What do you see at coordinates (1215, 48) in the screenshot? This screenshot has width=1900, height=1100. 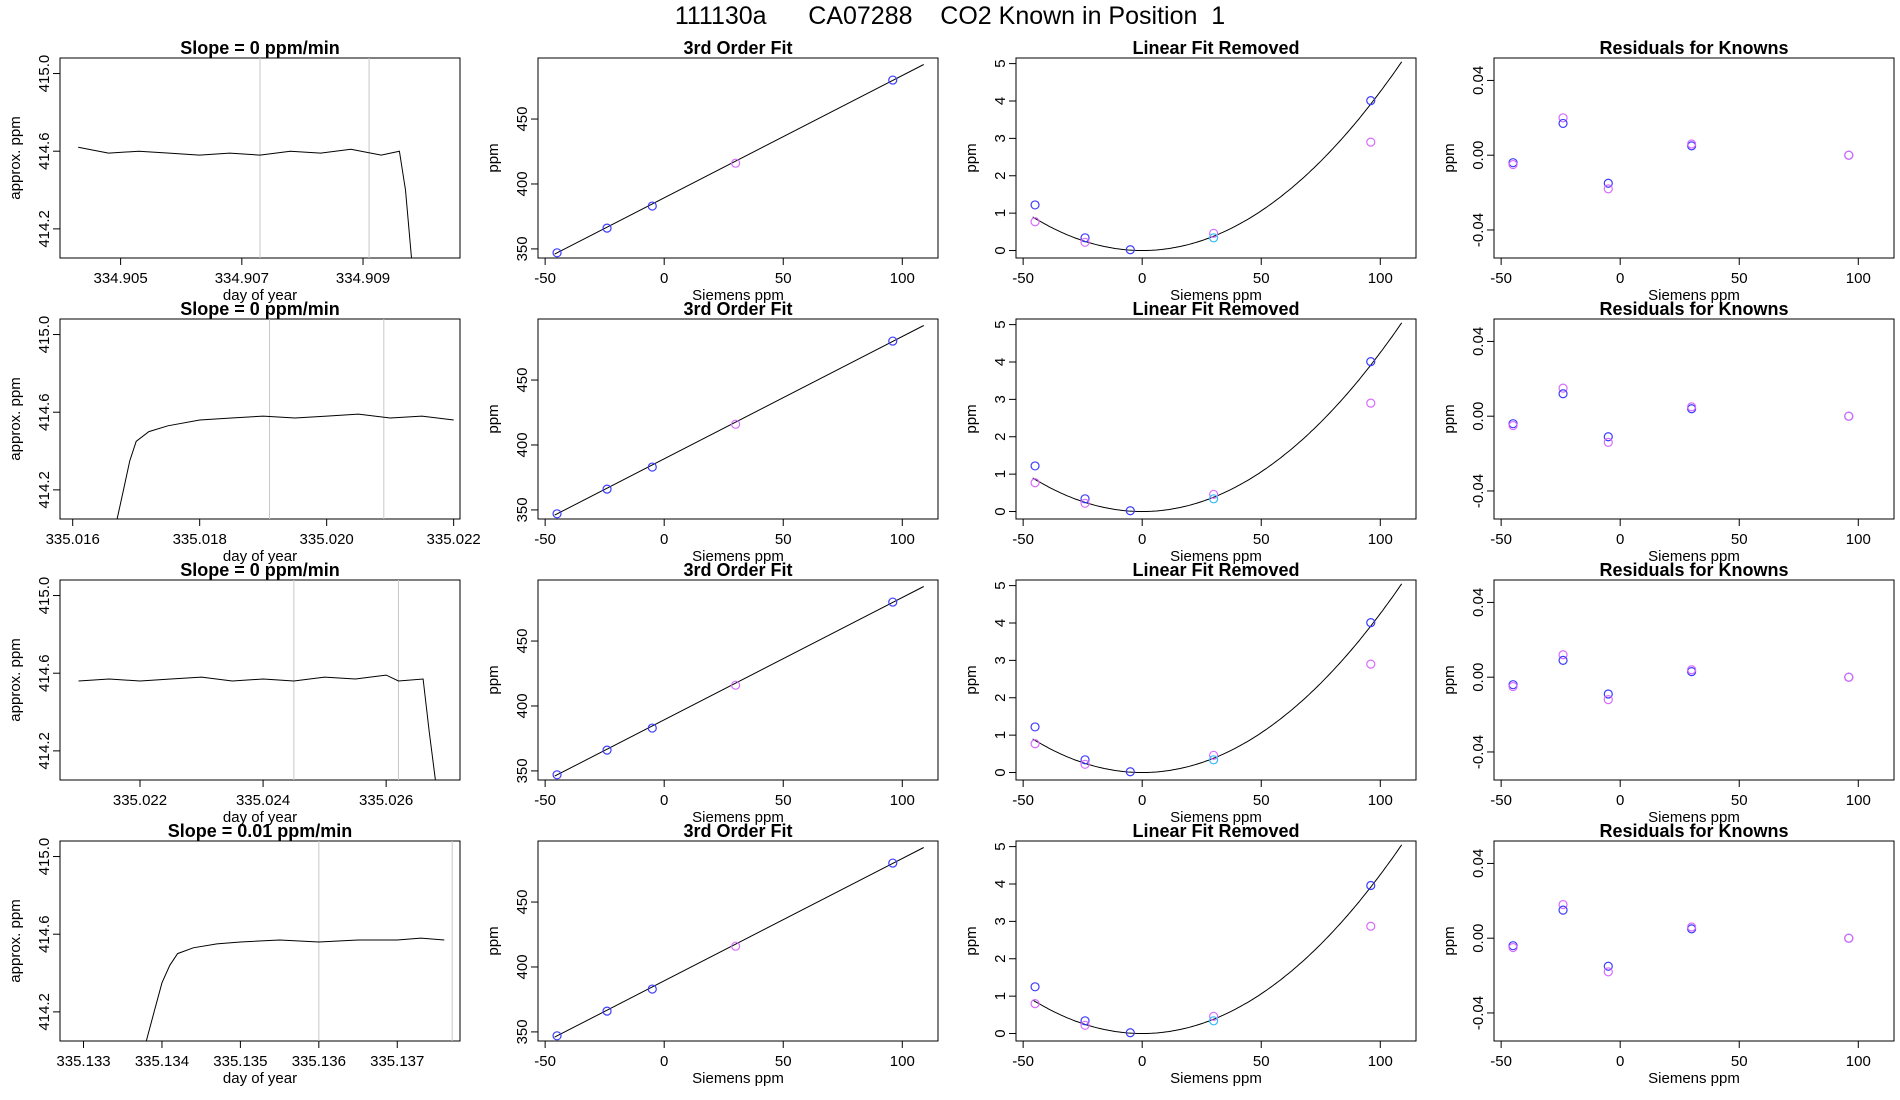 I see `chart-title: Linear Fit Removed` at bounding box center [1215, 48].